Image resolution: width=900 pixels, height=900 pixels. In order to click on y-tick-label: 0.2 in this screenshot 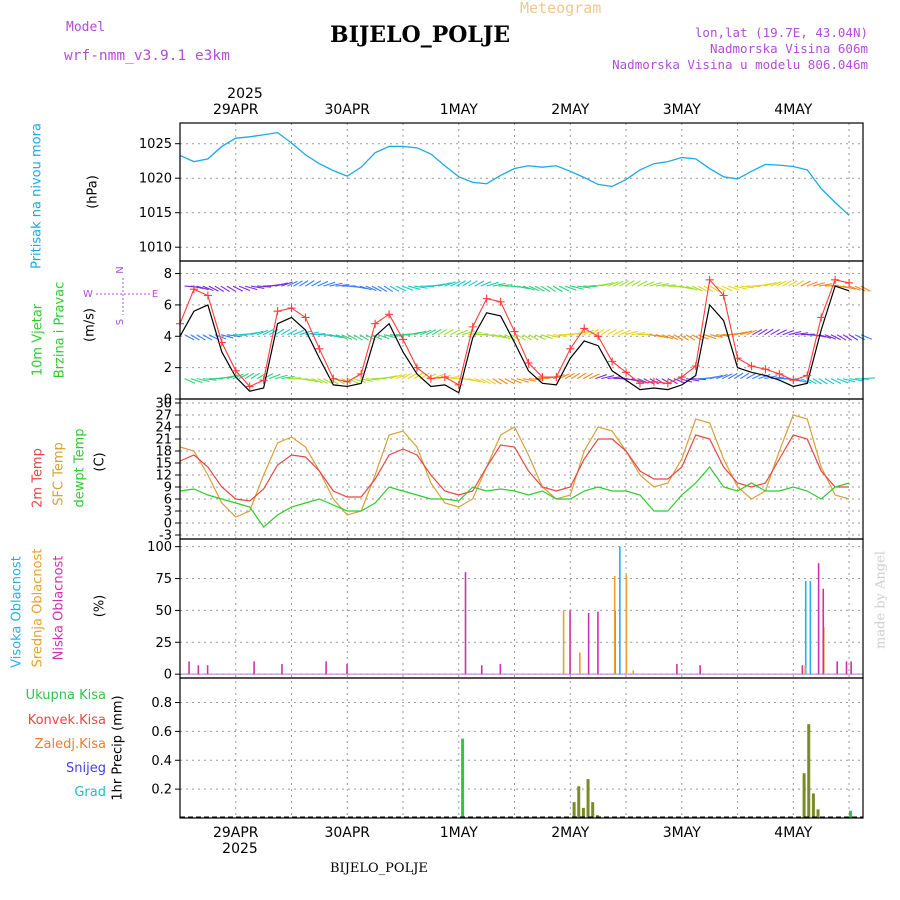, I will do `click(161, 790)`.